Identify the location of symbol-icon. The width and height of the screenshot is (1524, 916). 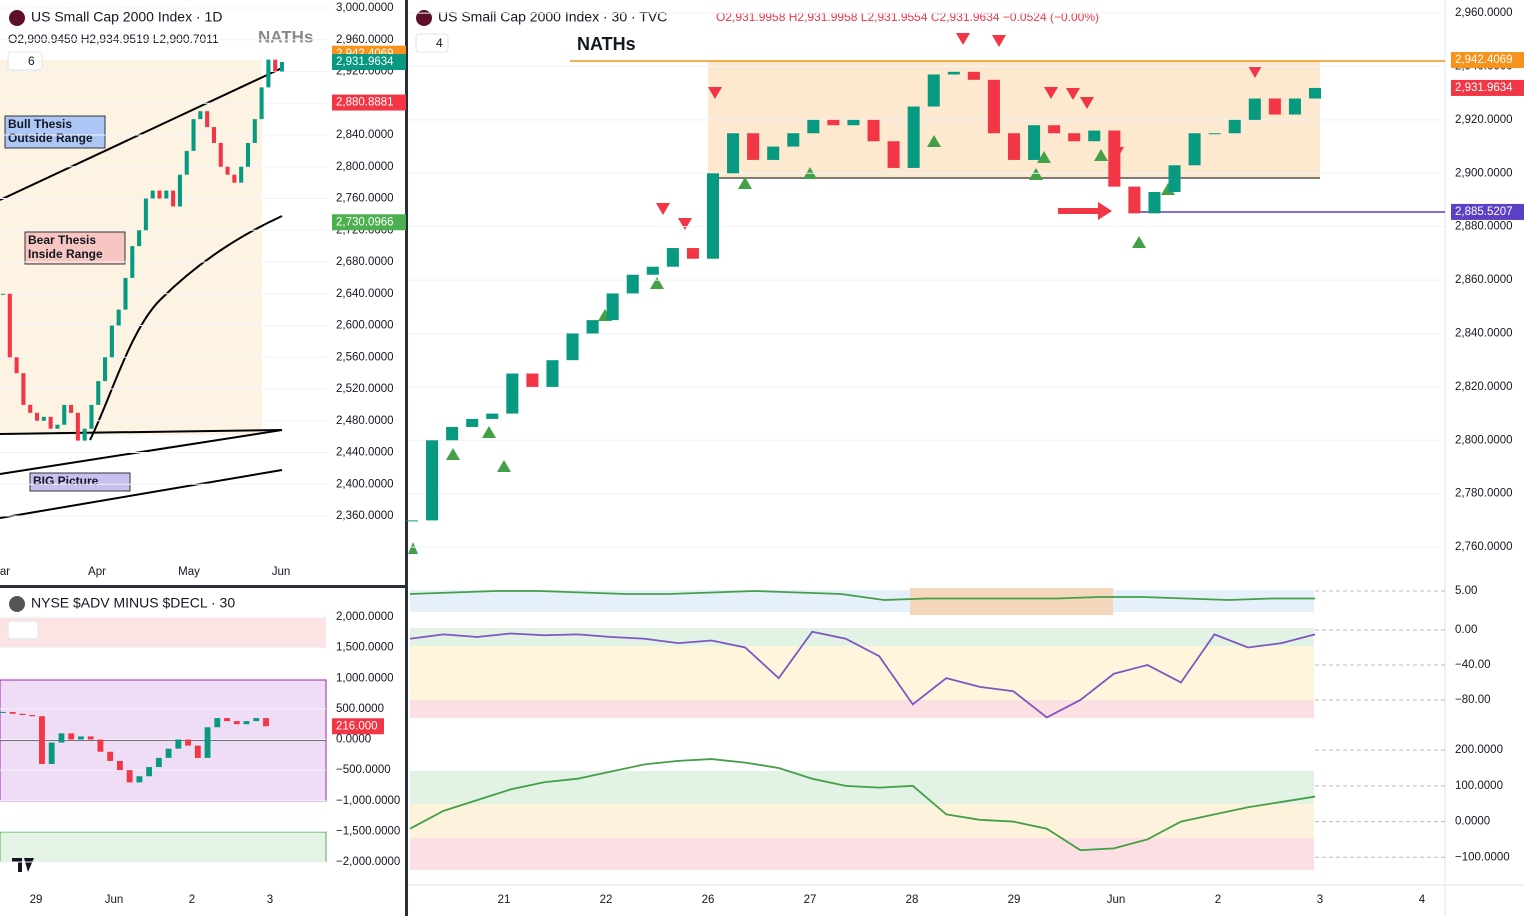
(424, 18).